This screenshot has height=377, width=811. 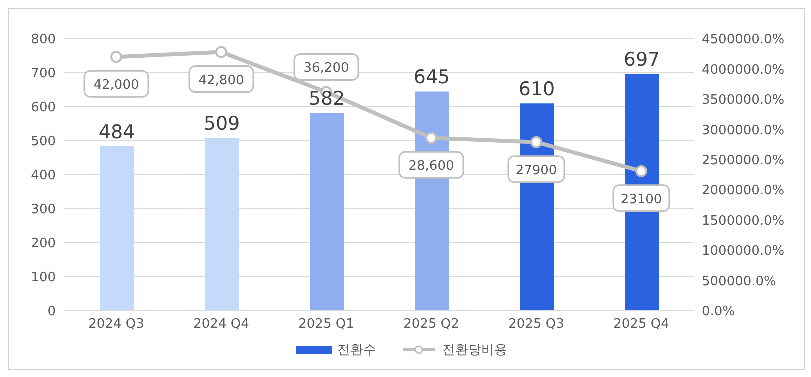 I want to click on y2-tick-label: 2500000.0%, so click(x=743, y=161).